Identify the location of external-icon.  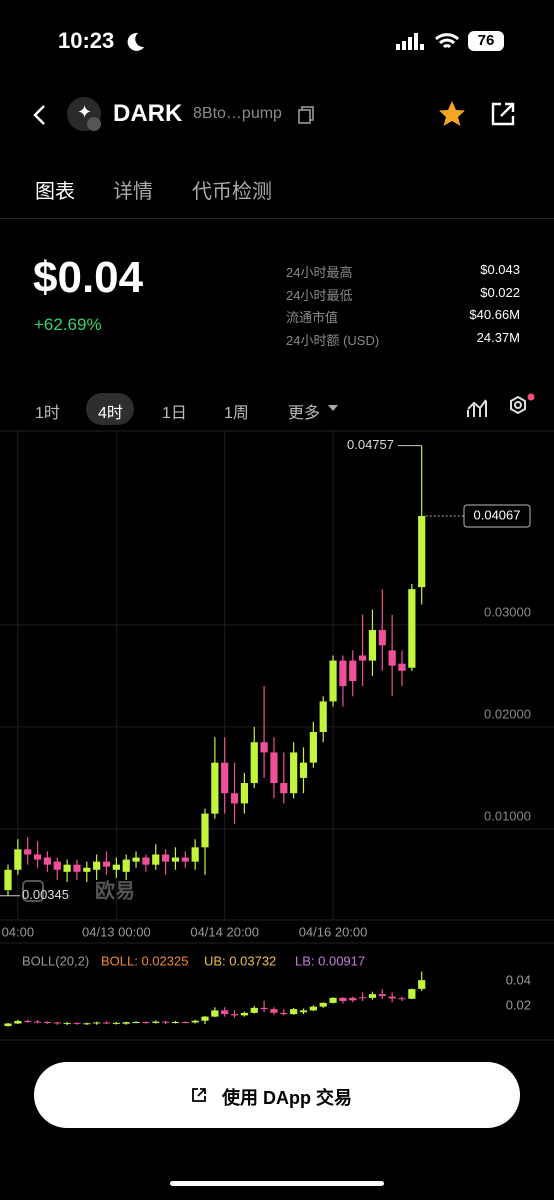
(199, 1095).